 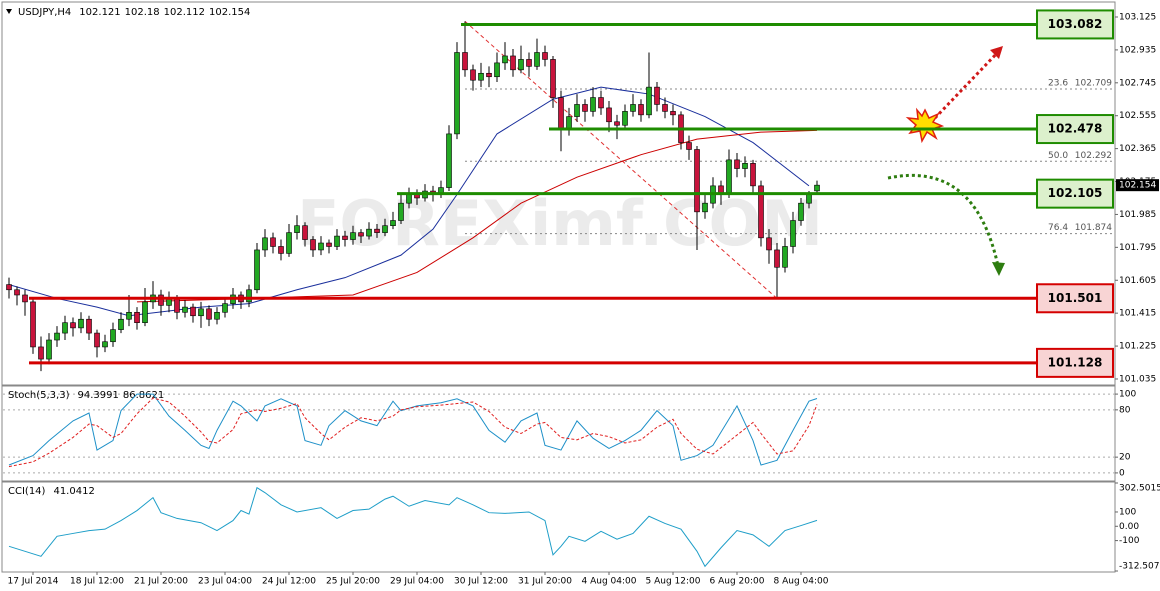 I want to click on panel-title: Stoch(5,3,3) 94.3991 86.8621, so click(x=86, y=395).